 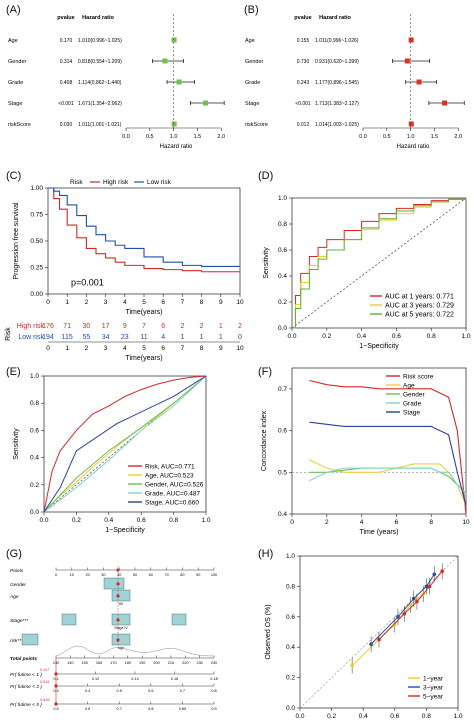 What do you see at coordinates (26, 705) in the screenshot?
I see `nomogram-row-label: Pr( futime < 5 )` at bounding box center [26, 705].